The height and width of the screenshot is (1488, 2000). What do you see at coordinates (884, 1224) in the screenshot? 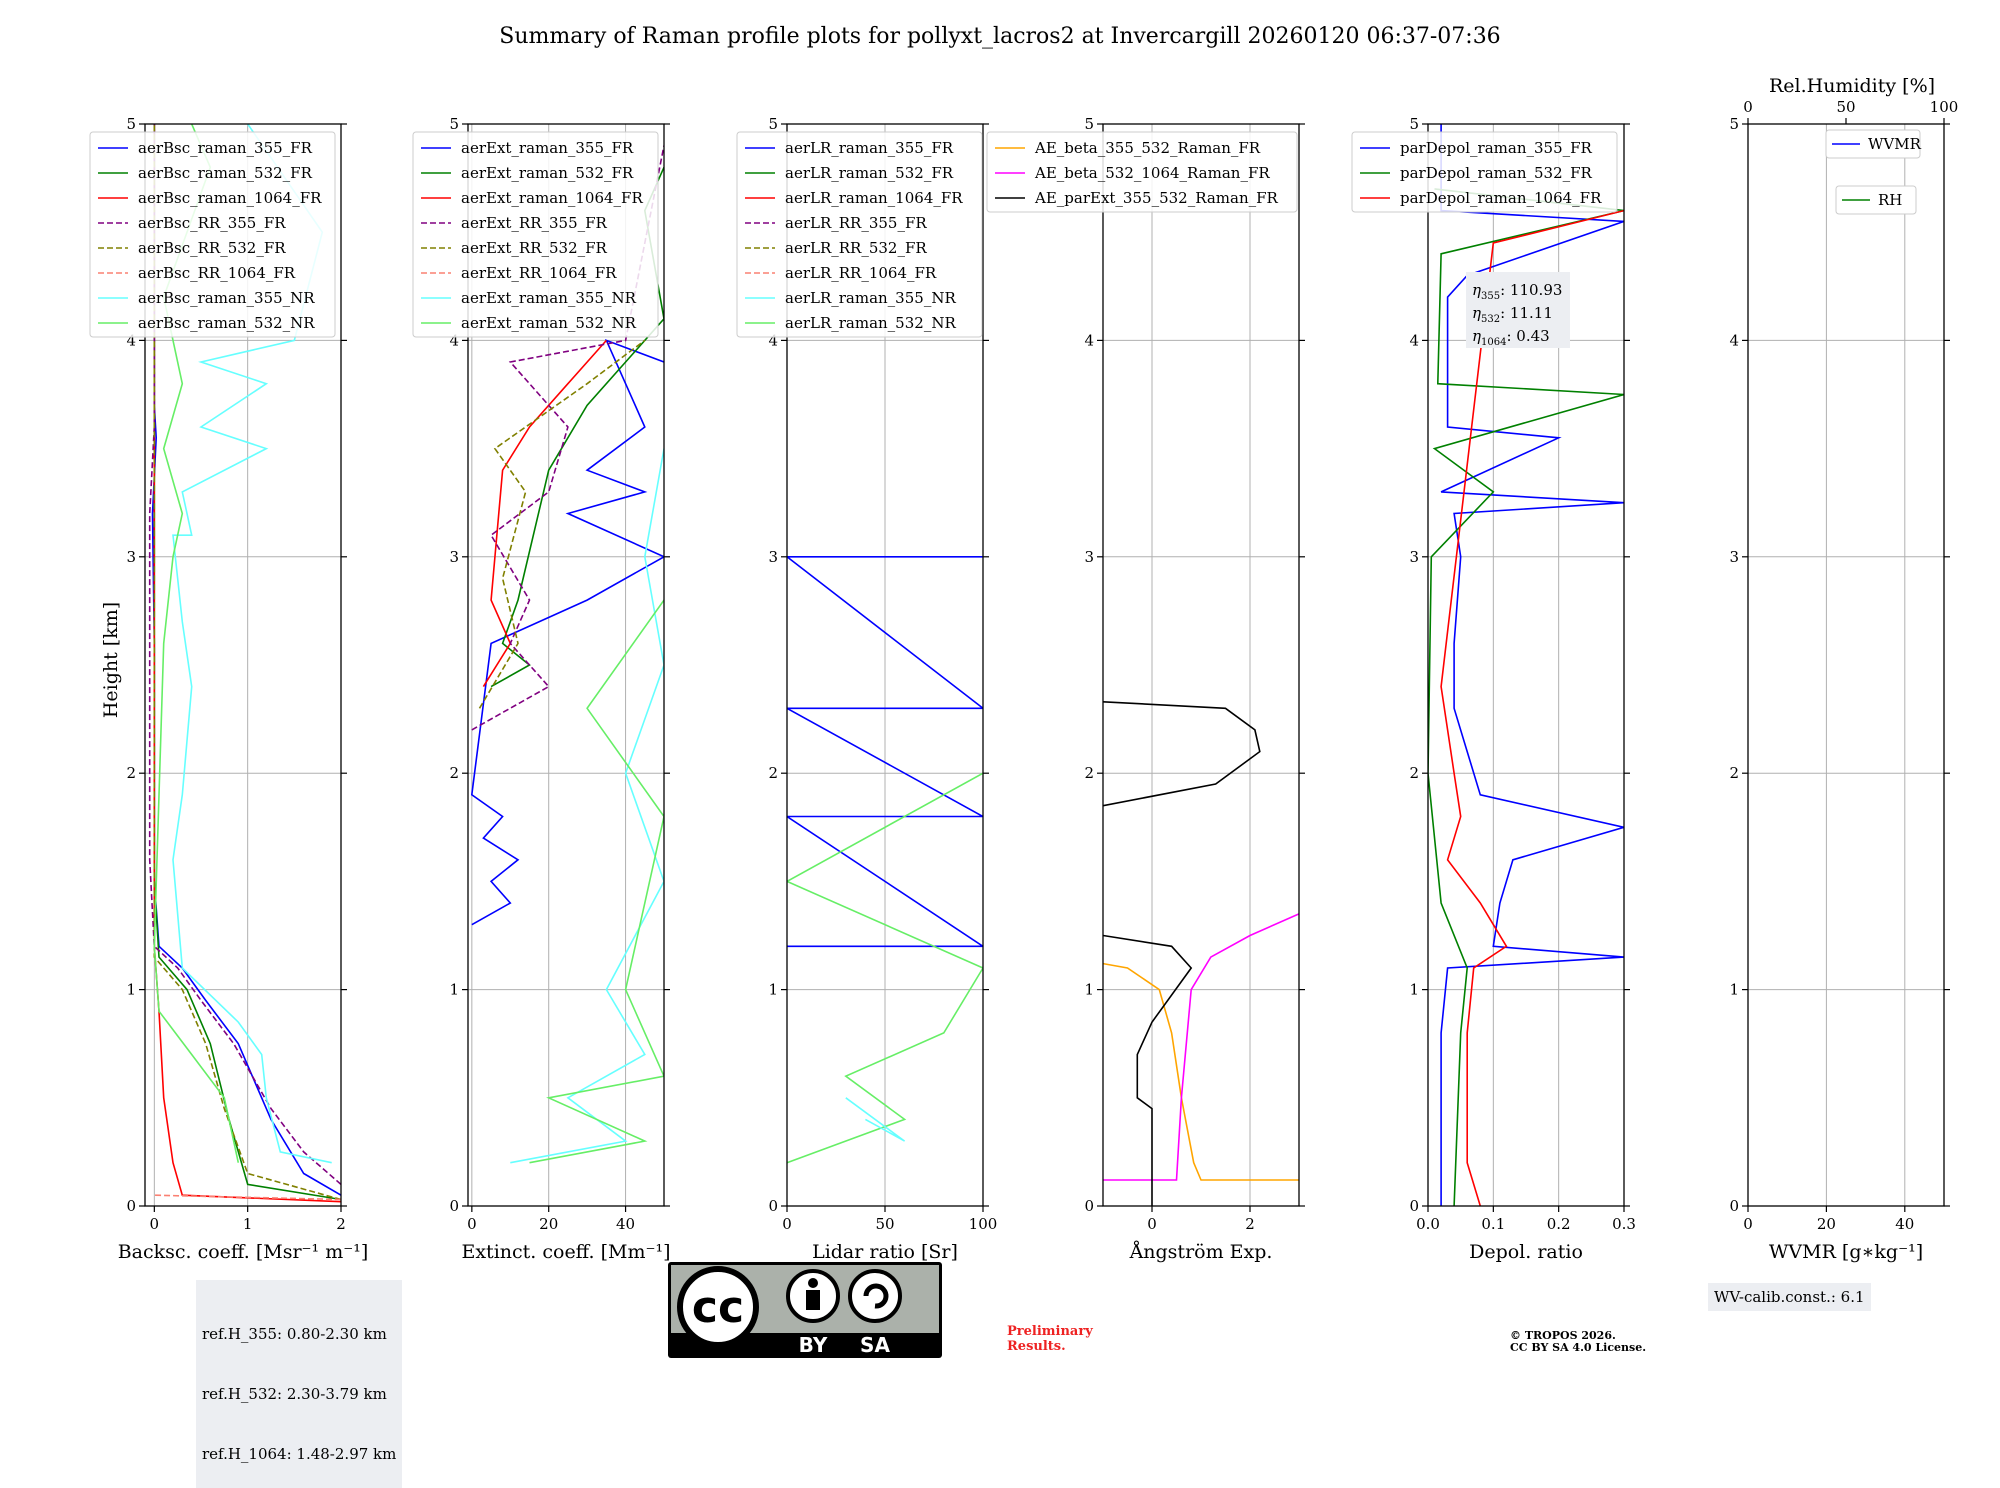
I see `x-tick-label: 50` at bounding box center [884, 1224].